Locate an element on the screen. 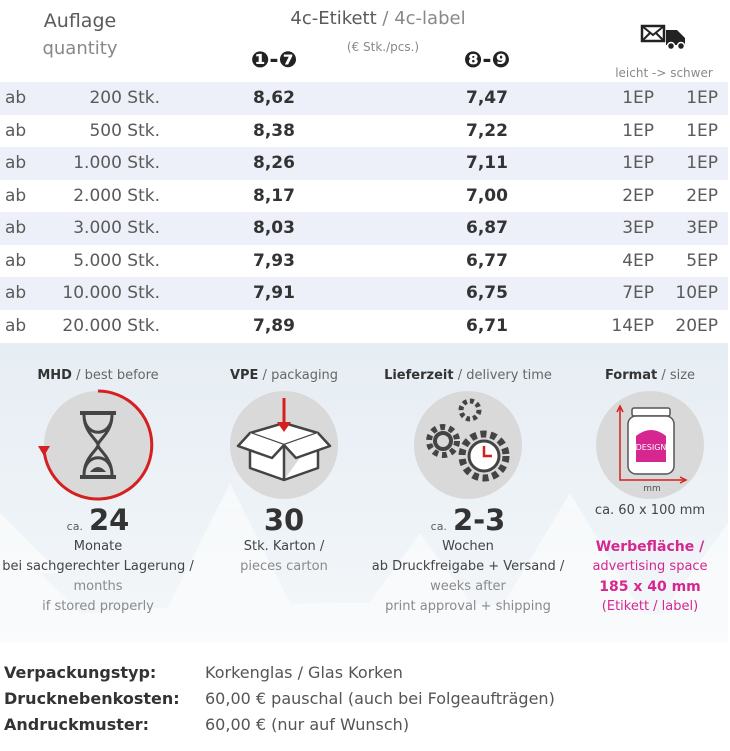 The height and width of the screenshot is (751, 730). info-value: ca. 24 is located at coordinates (98, 520).